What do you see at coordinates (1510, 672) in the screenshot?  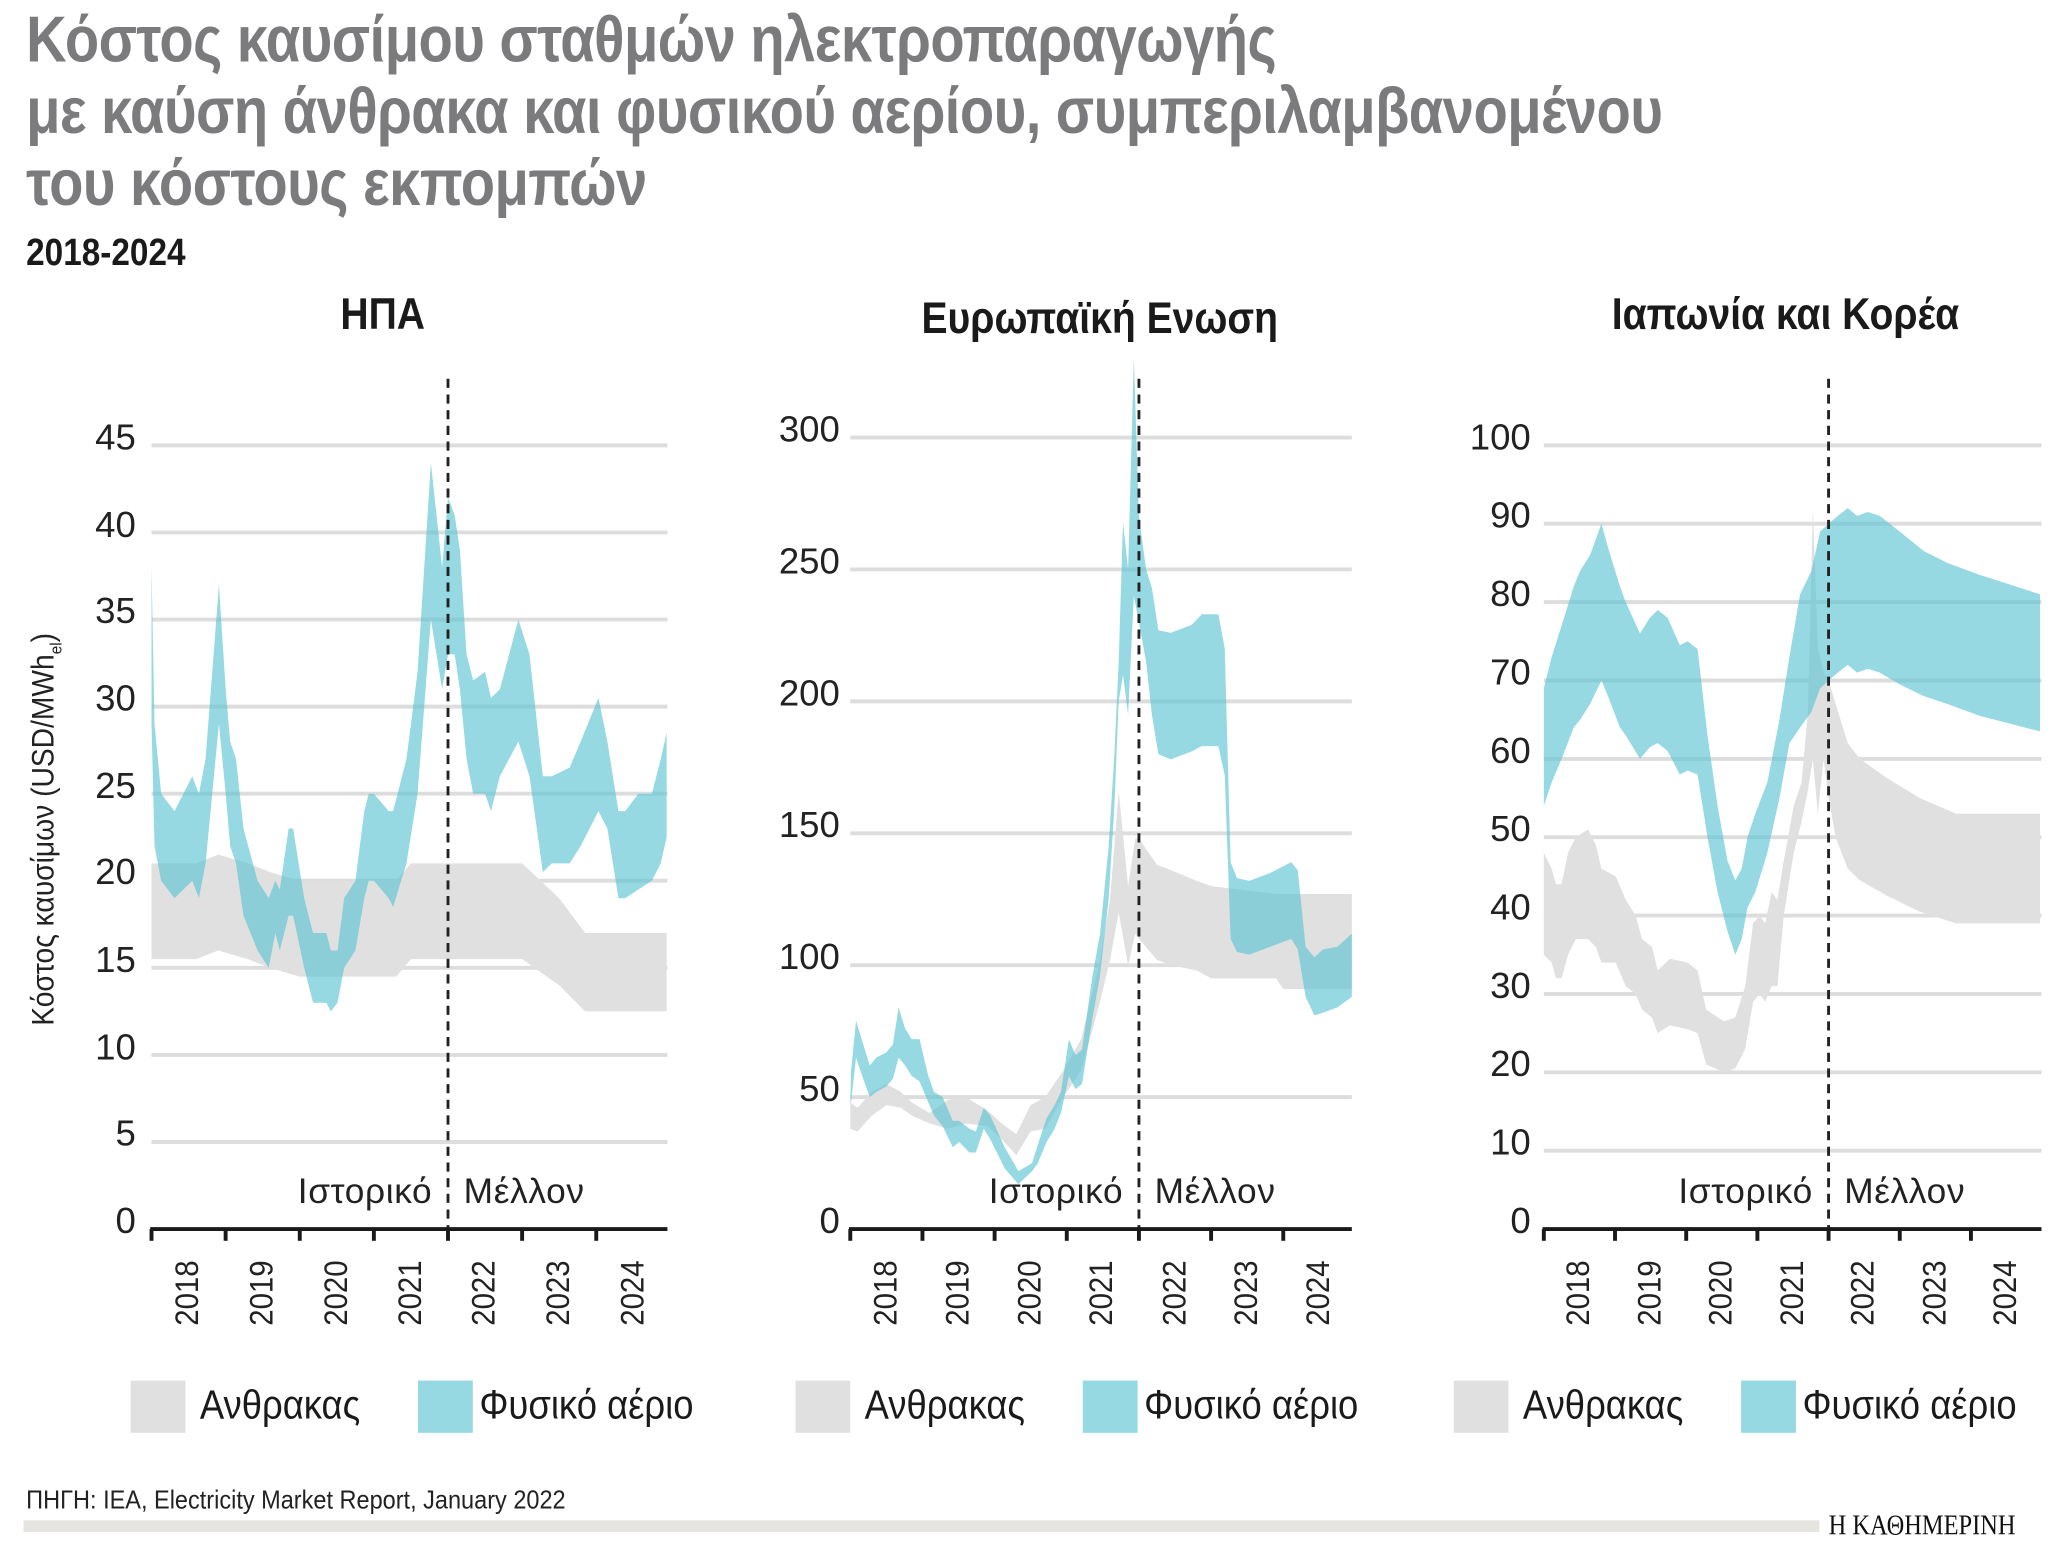 I see `y-tick-label: 70` at bounding box center [1510, 672].